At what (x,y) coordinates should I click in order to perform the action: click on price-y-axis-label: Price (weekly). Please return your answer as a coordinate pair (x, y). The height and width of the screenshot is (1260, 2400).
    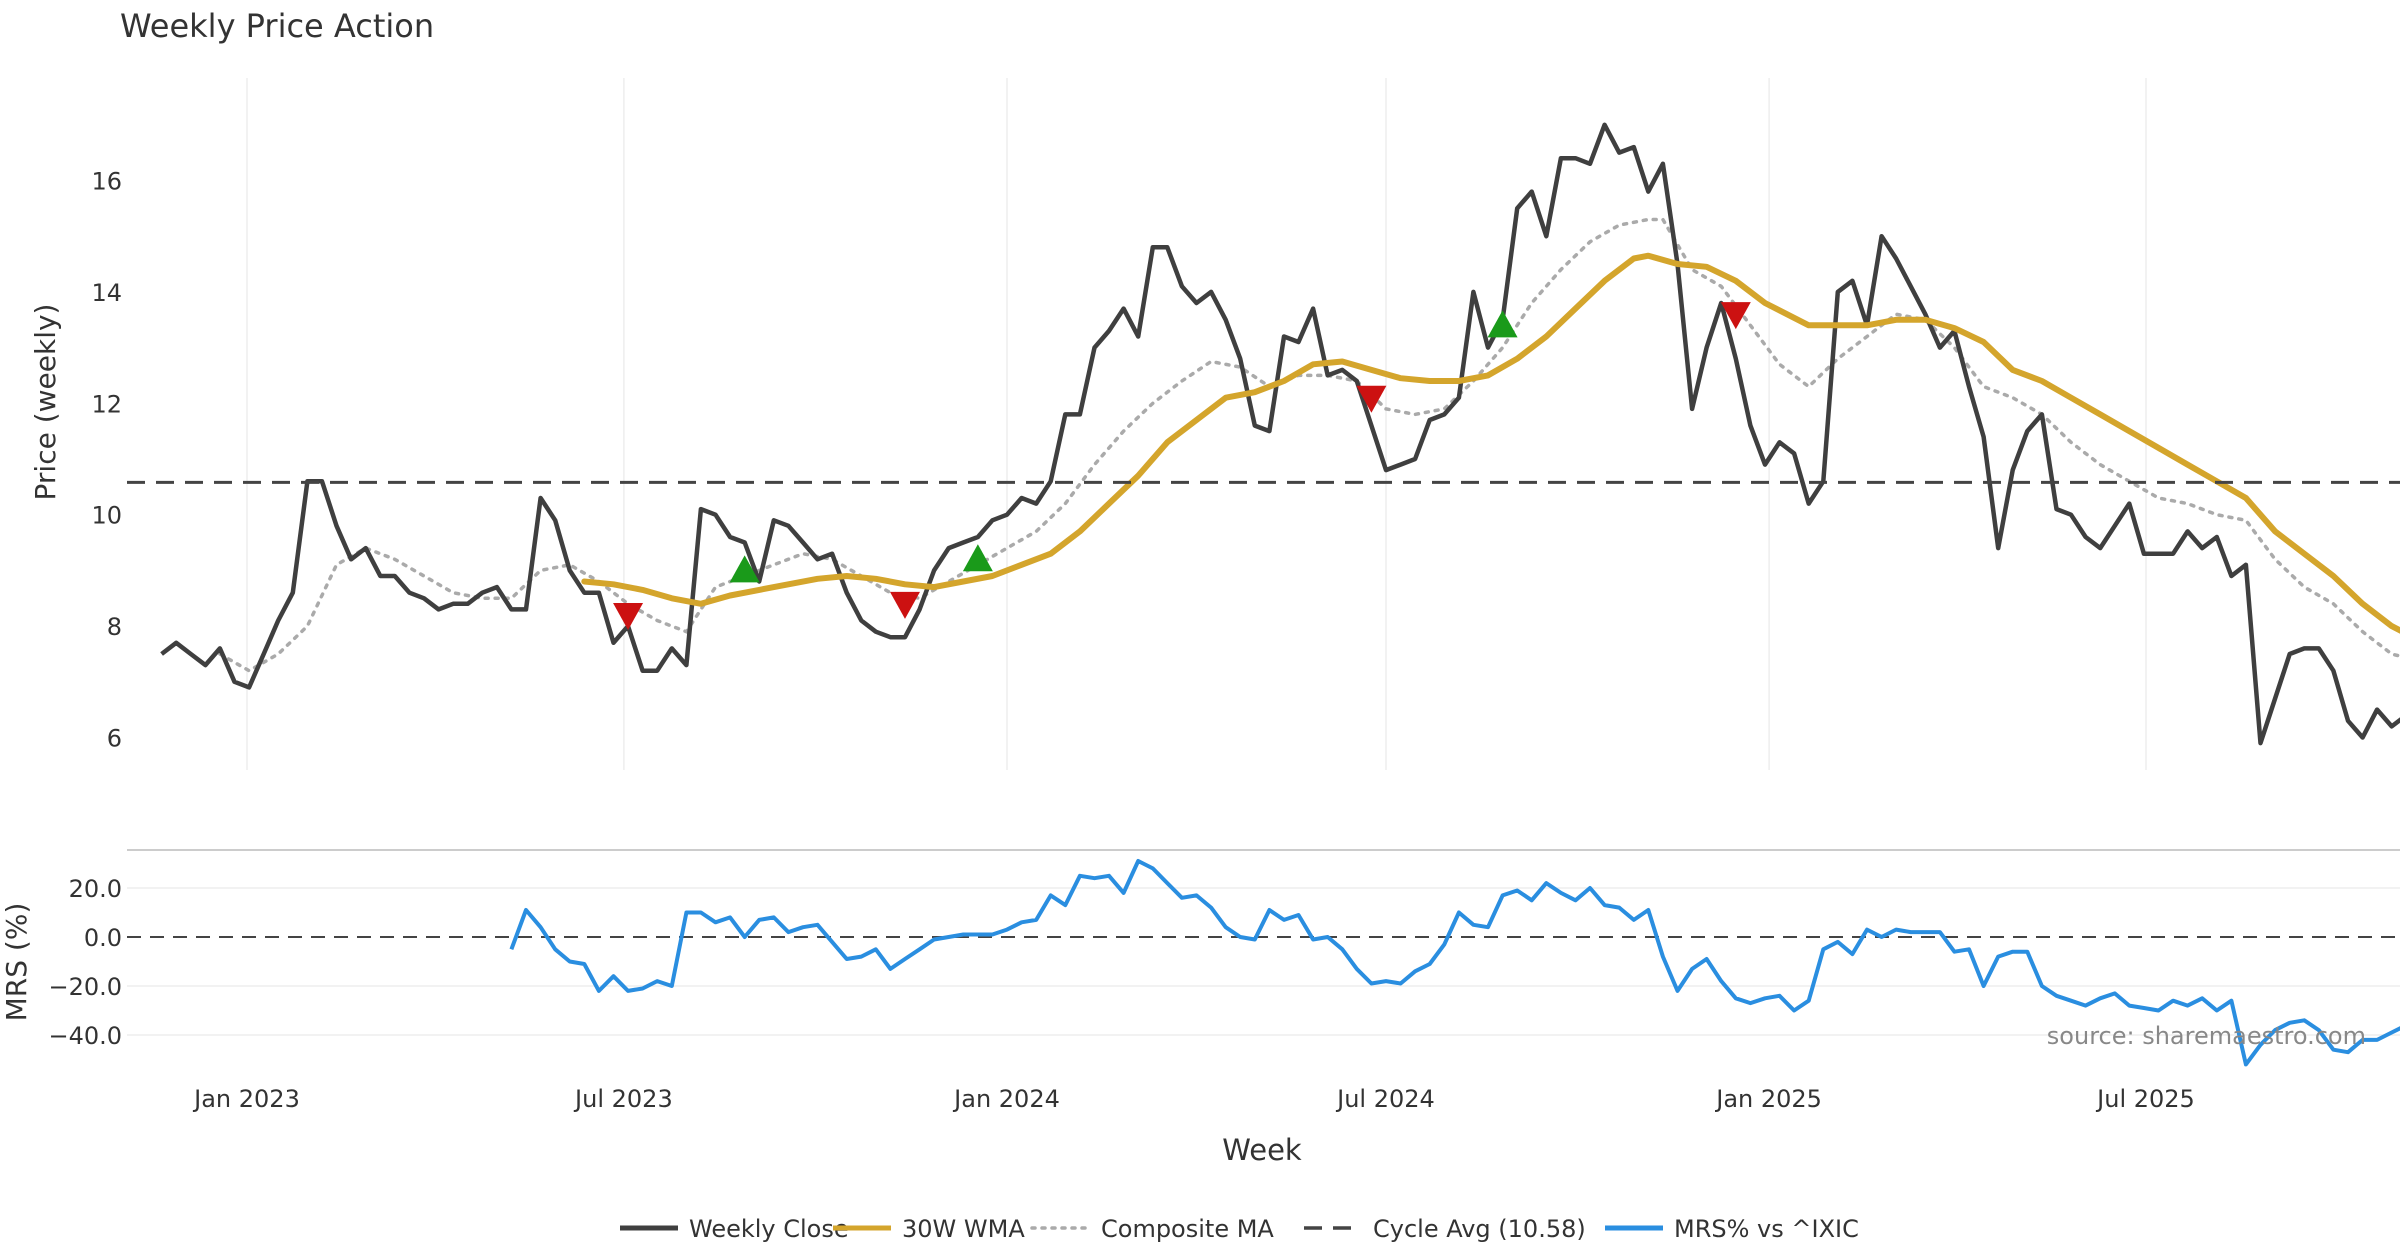
    Looking at the image, I should click on (45, 402).